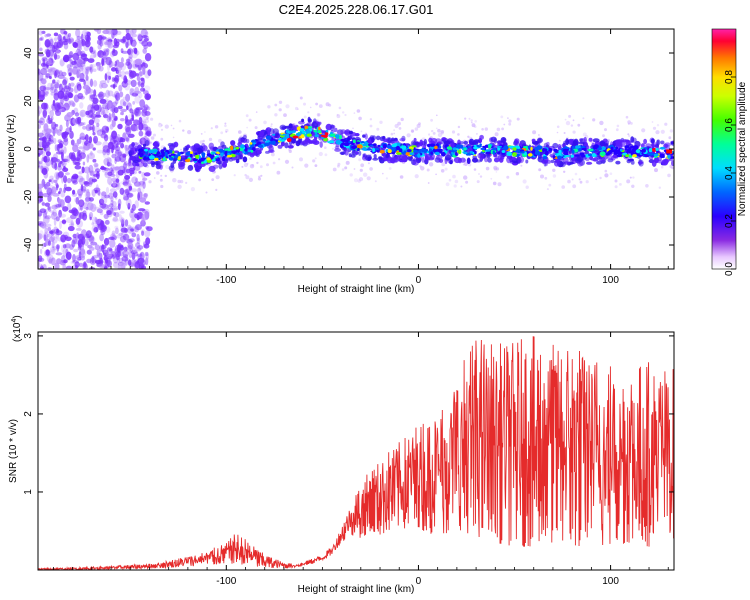 This screenshot has width=750, height=600. Describe the element at coordinates (14, 321) in the screenshot. I see `snr-y-scale-exponent: 4` at that location.